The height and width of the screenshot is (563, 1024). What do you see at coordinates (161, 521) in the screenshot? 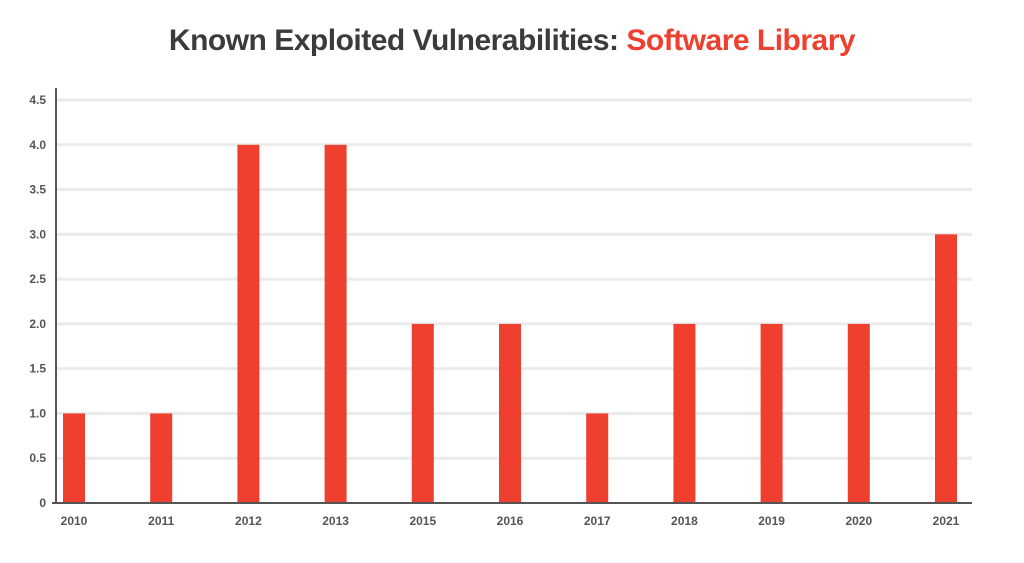
I see `x-tick-label: 2011` at bounding box center [161, 521].